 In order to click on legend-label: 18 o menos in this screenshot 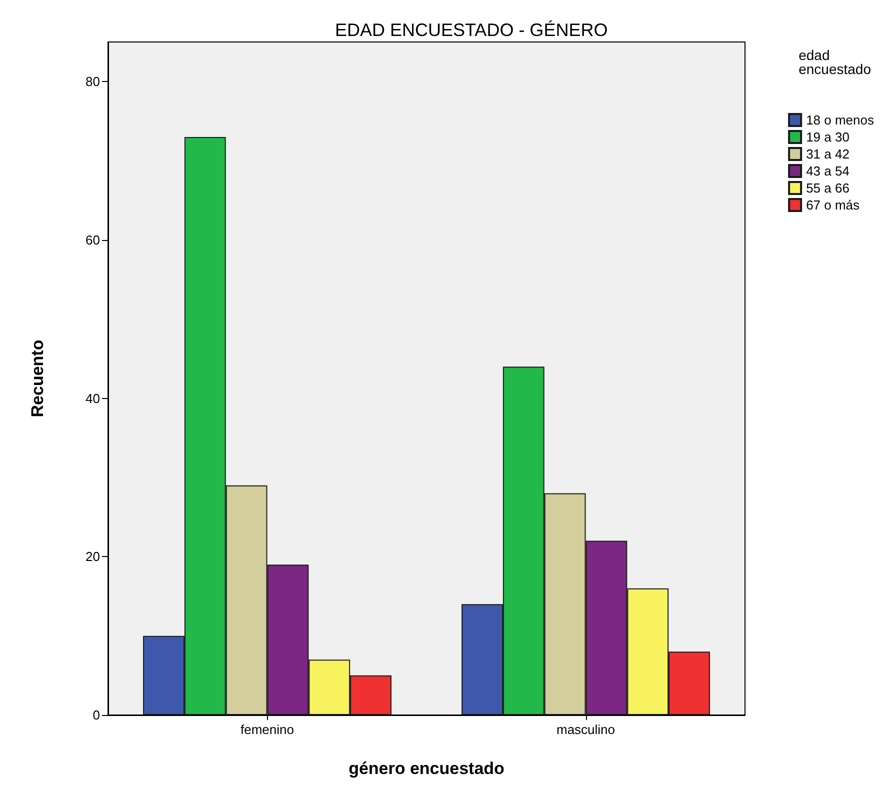, I will do `click(840, 120)`.